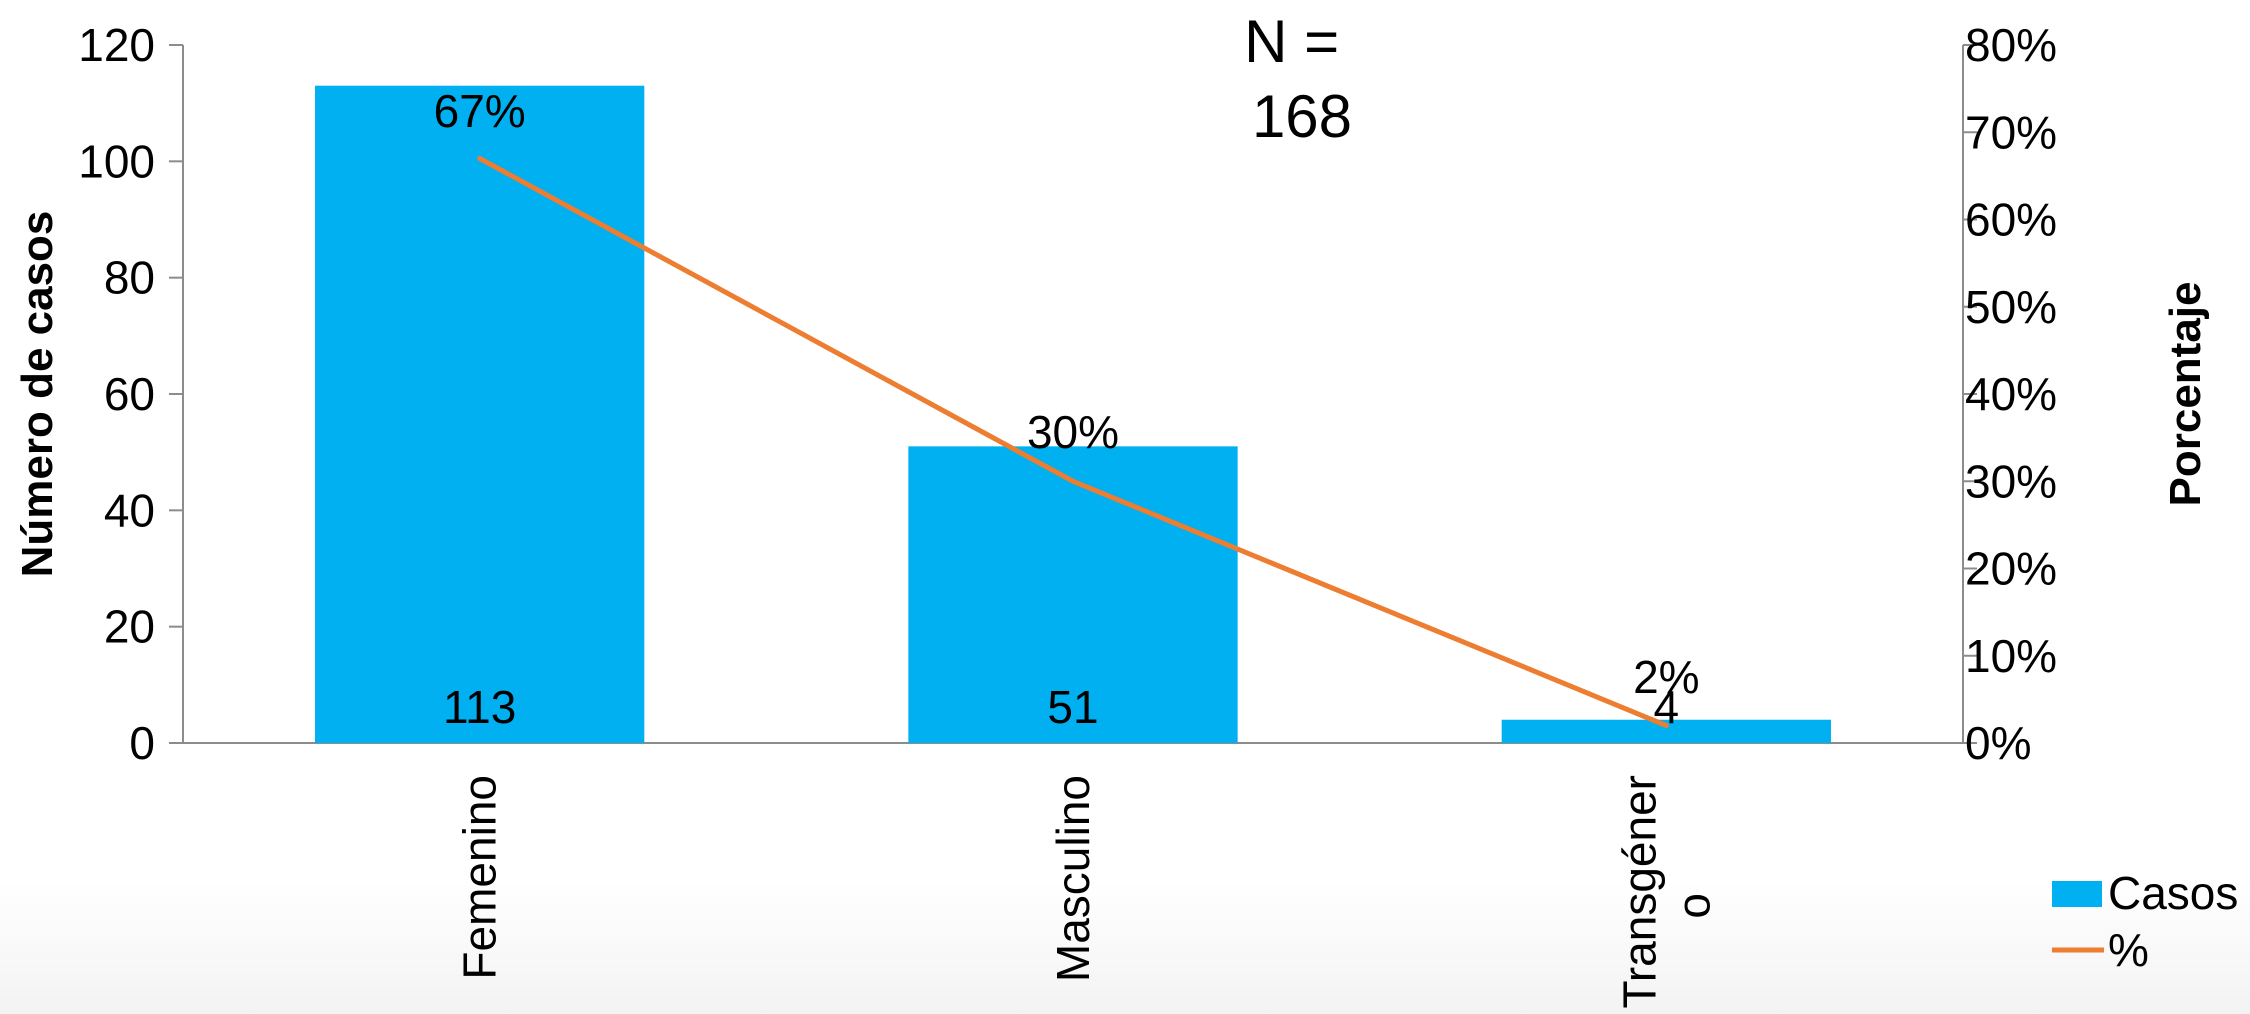  What do you see at coordinates (2011, 394) in the screenshot?
I see `y2-tick-label: 40%` at bounding box center [2011, 394].